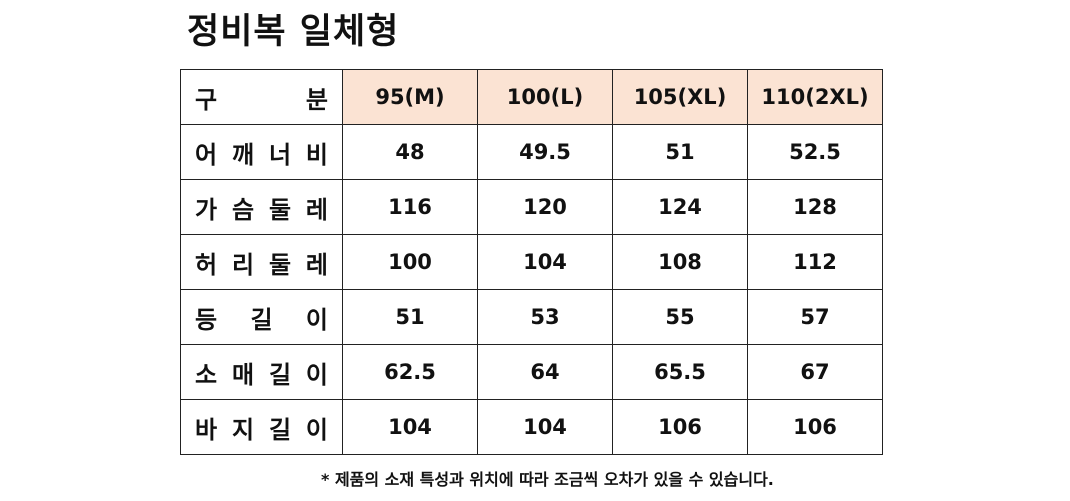 This screenshot has height=501, width=1070. I want to click on size-header-l: 100(L), so click(545, 97).